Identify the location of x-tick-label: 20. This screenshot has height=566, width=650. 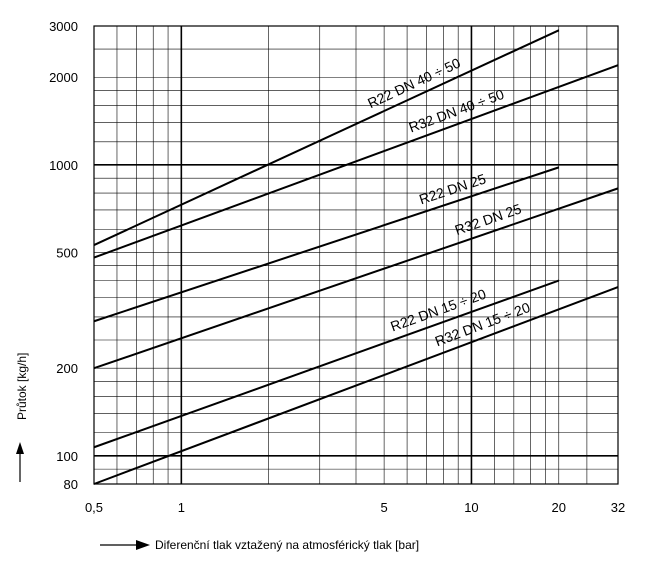
(559, 507).